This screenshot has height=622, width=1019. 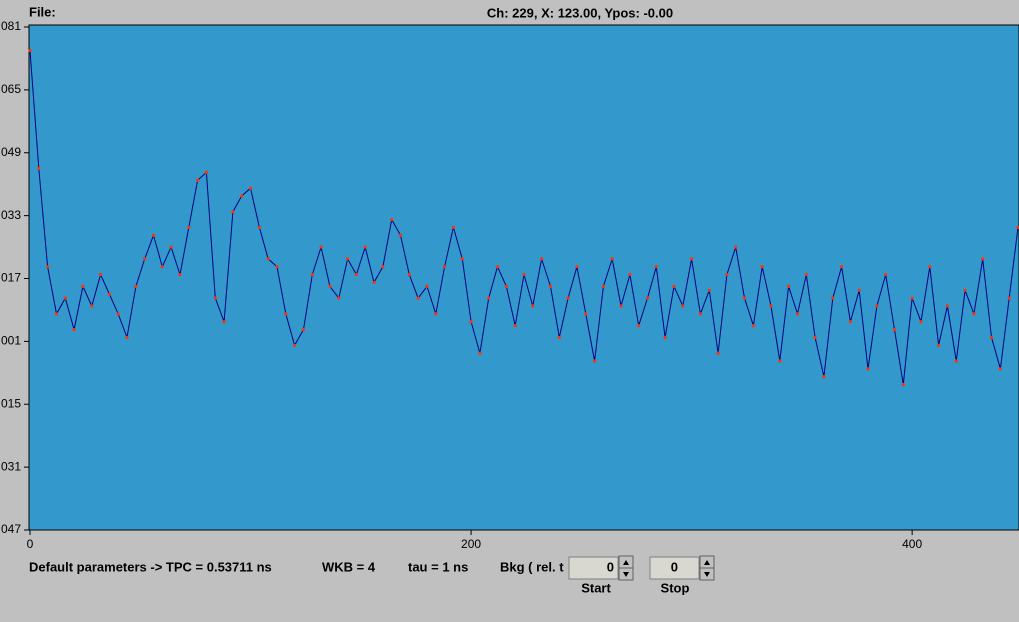 I want to click on y-tick-label: 001, so click(x=11, y=341).